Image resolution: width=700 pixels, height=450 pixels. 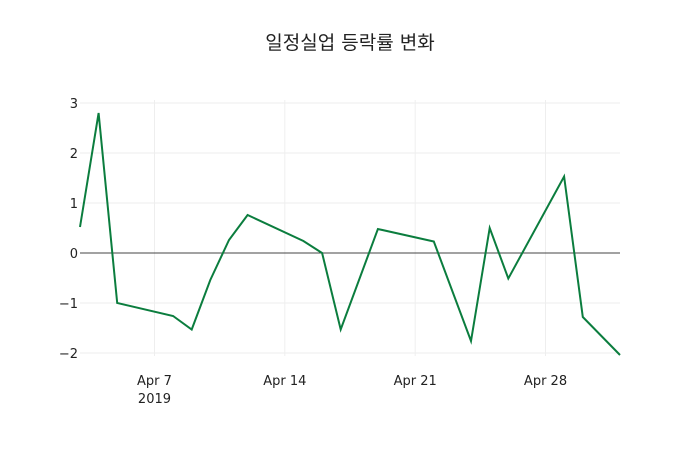 What do you see at coordinates (74, 204) in the screenshot?
I see `y-tick-label: 1` at bounding box center [74, 204].